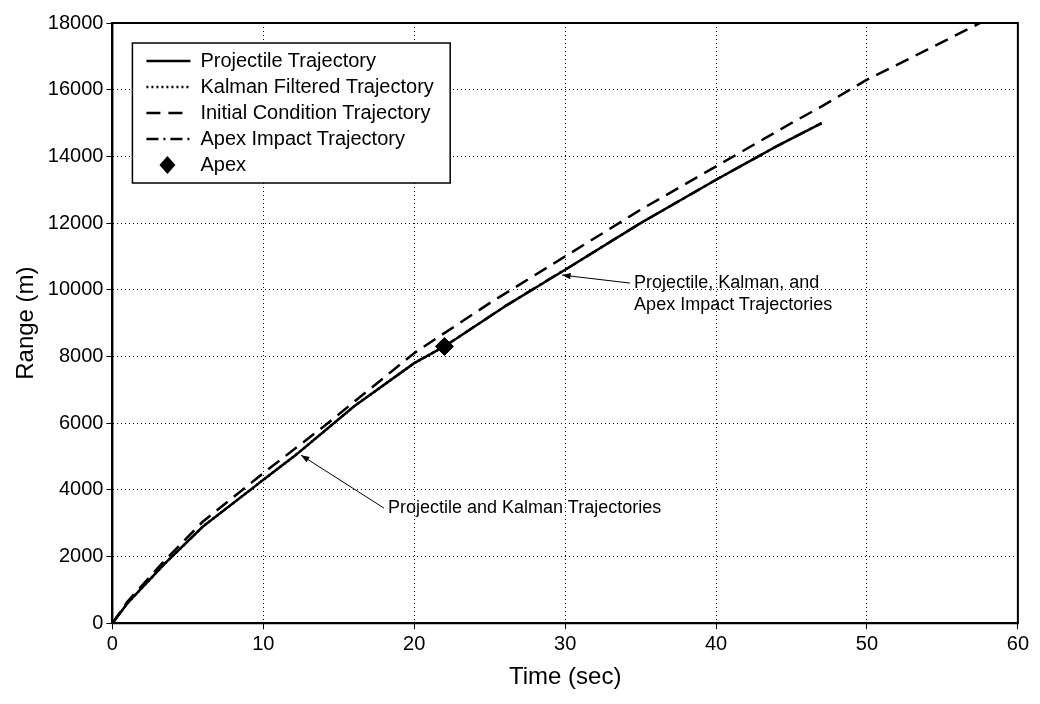  Describe the element at coordinates (716, 642) in the screenshot. I see `x-tick-label: 40` at that location.